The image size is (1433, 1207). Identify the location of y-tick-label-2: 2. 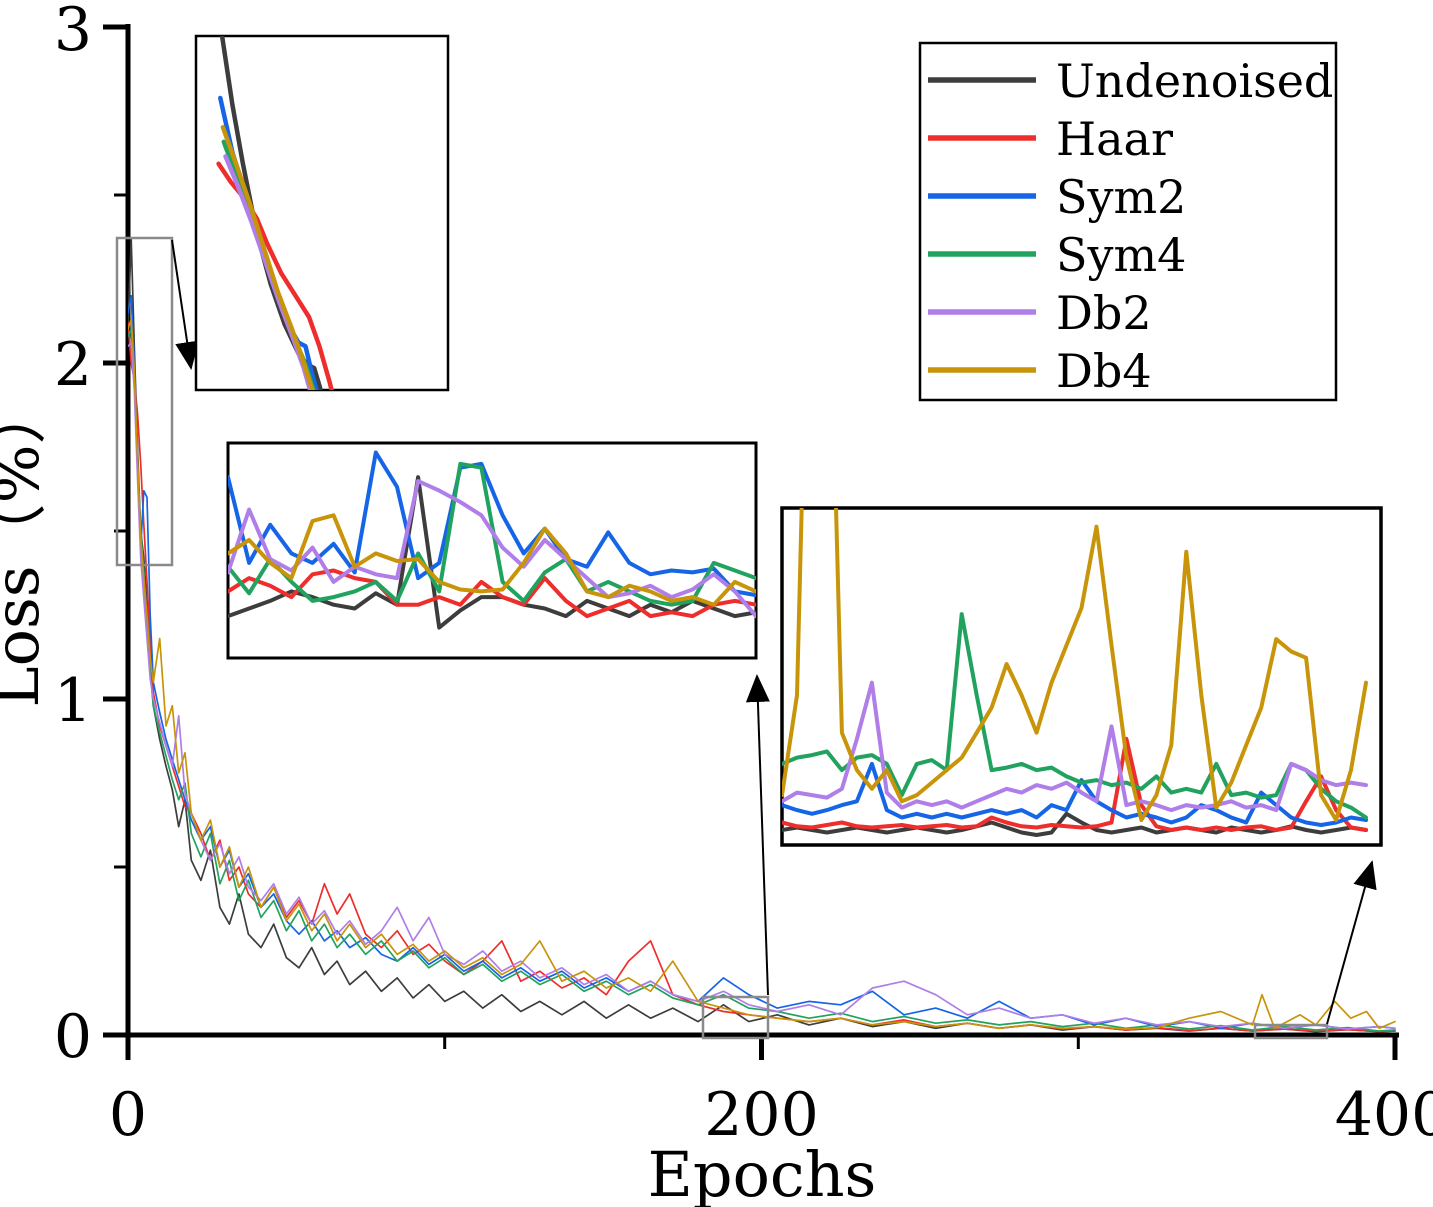
(73, 365).